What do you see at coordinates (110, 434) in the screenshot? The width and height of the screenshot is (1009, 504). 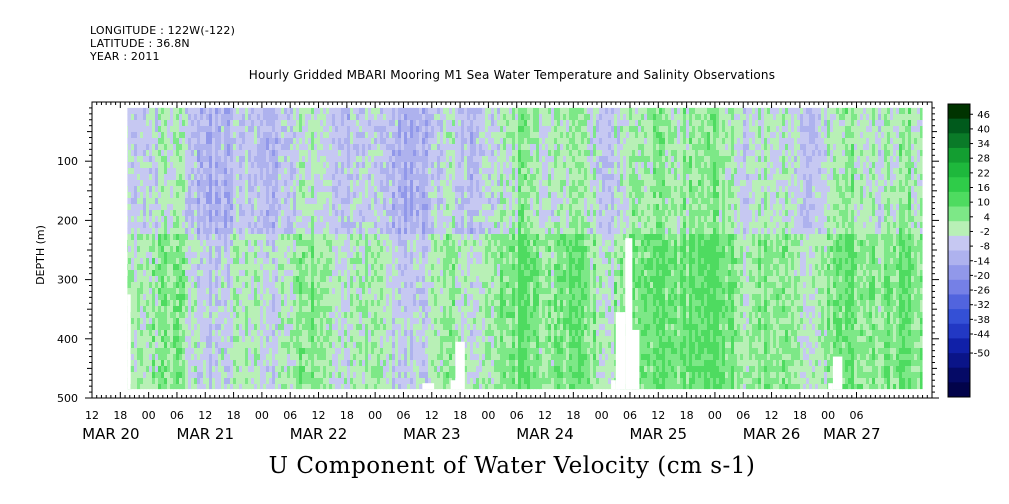 I see `x-date-label: MAR 20` at bounding box center [110, 434].